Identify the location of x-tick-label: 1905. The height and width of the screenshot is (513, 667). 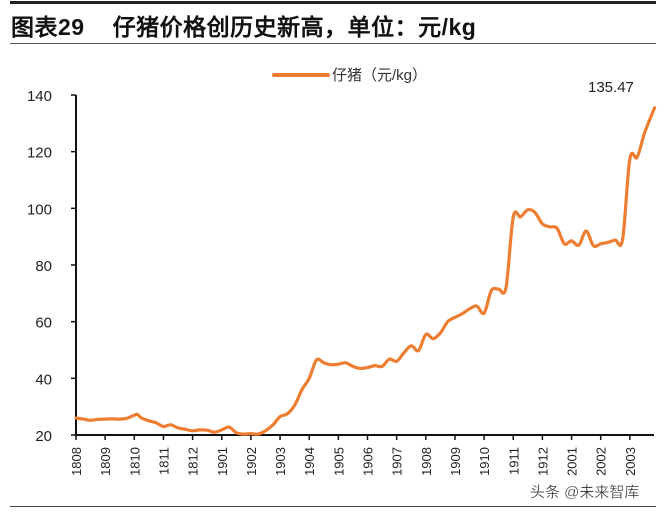
(338, 461).